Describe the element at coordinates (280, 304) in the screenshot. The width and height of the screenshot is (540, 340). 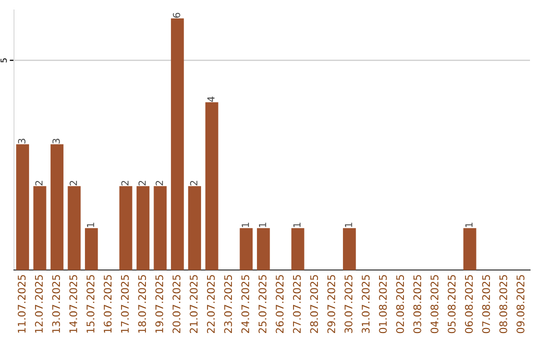
I see `x-tick-label: 26.07.2025` at that location.